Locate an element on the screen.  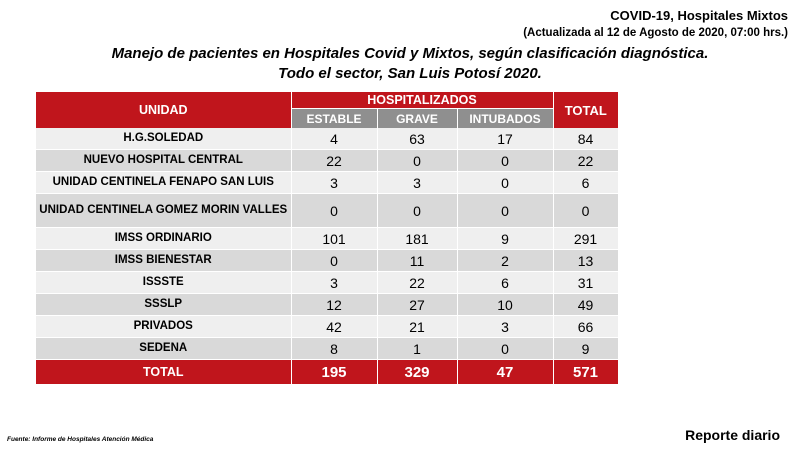
totals-estable: 195 is located at coordinates (334, 371).